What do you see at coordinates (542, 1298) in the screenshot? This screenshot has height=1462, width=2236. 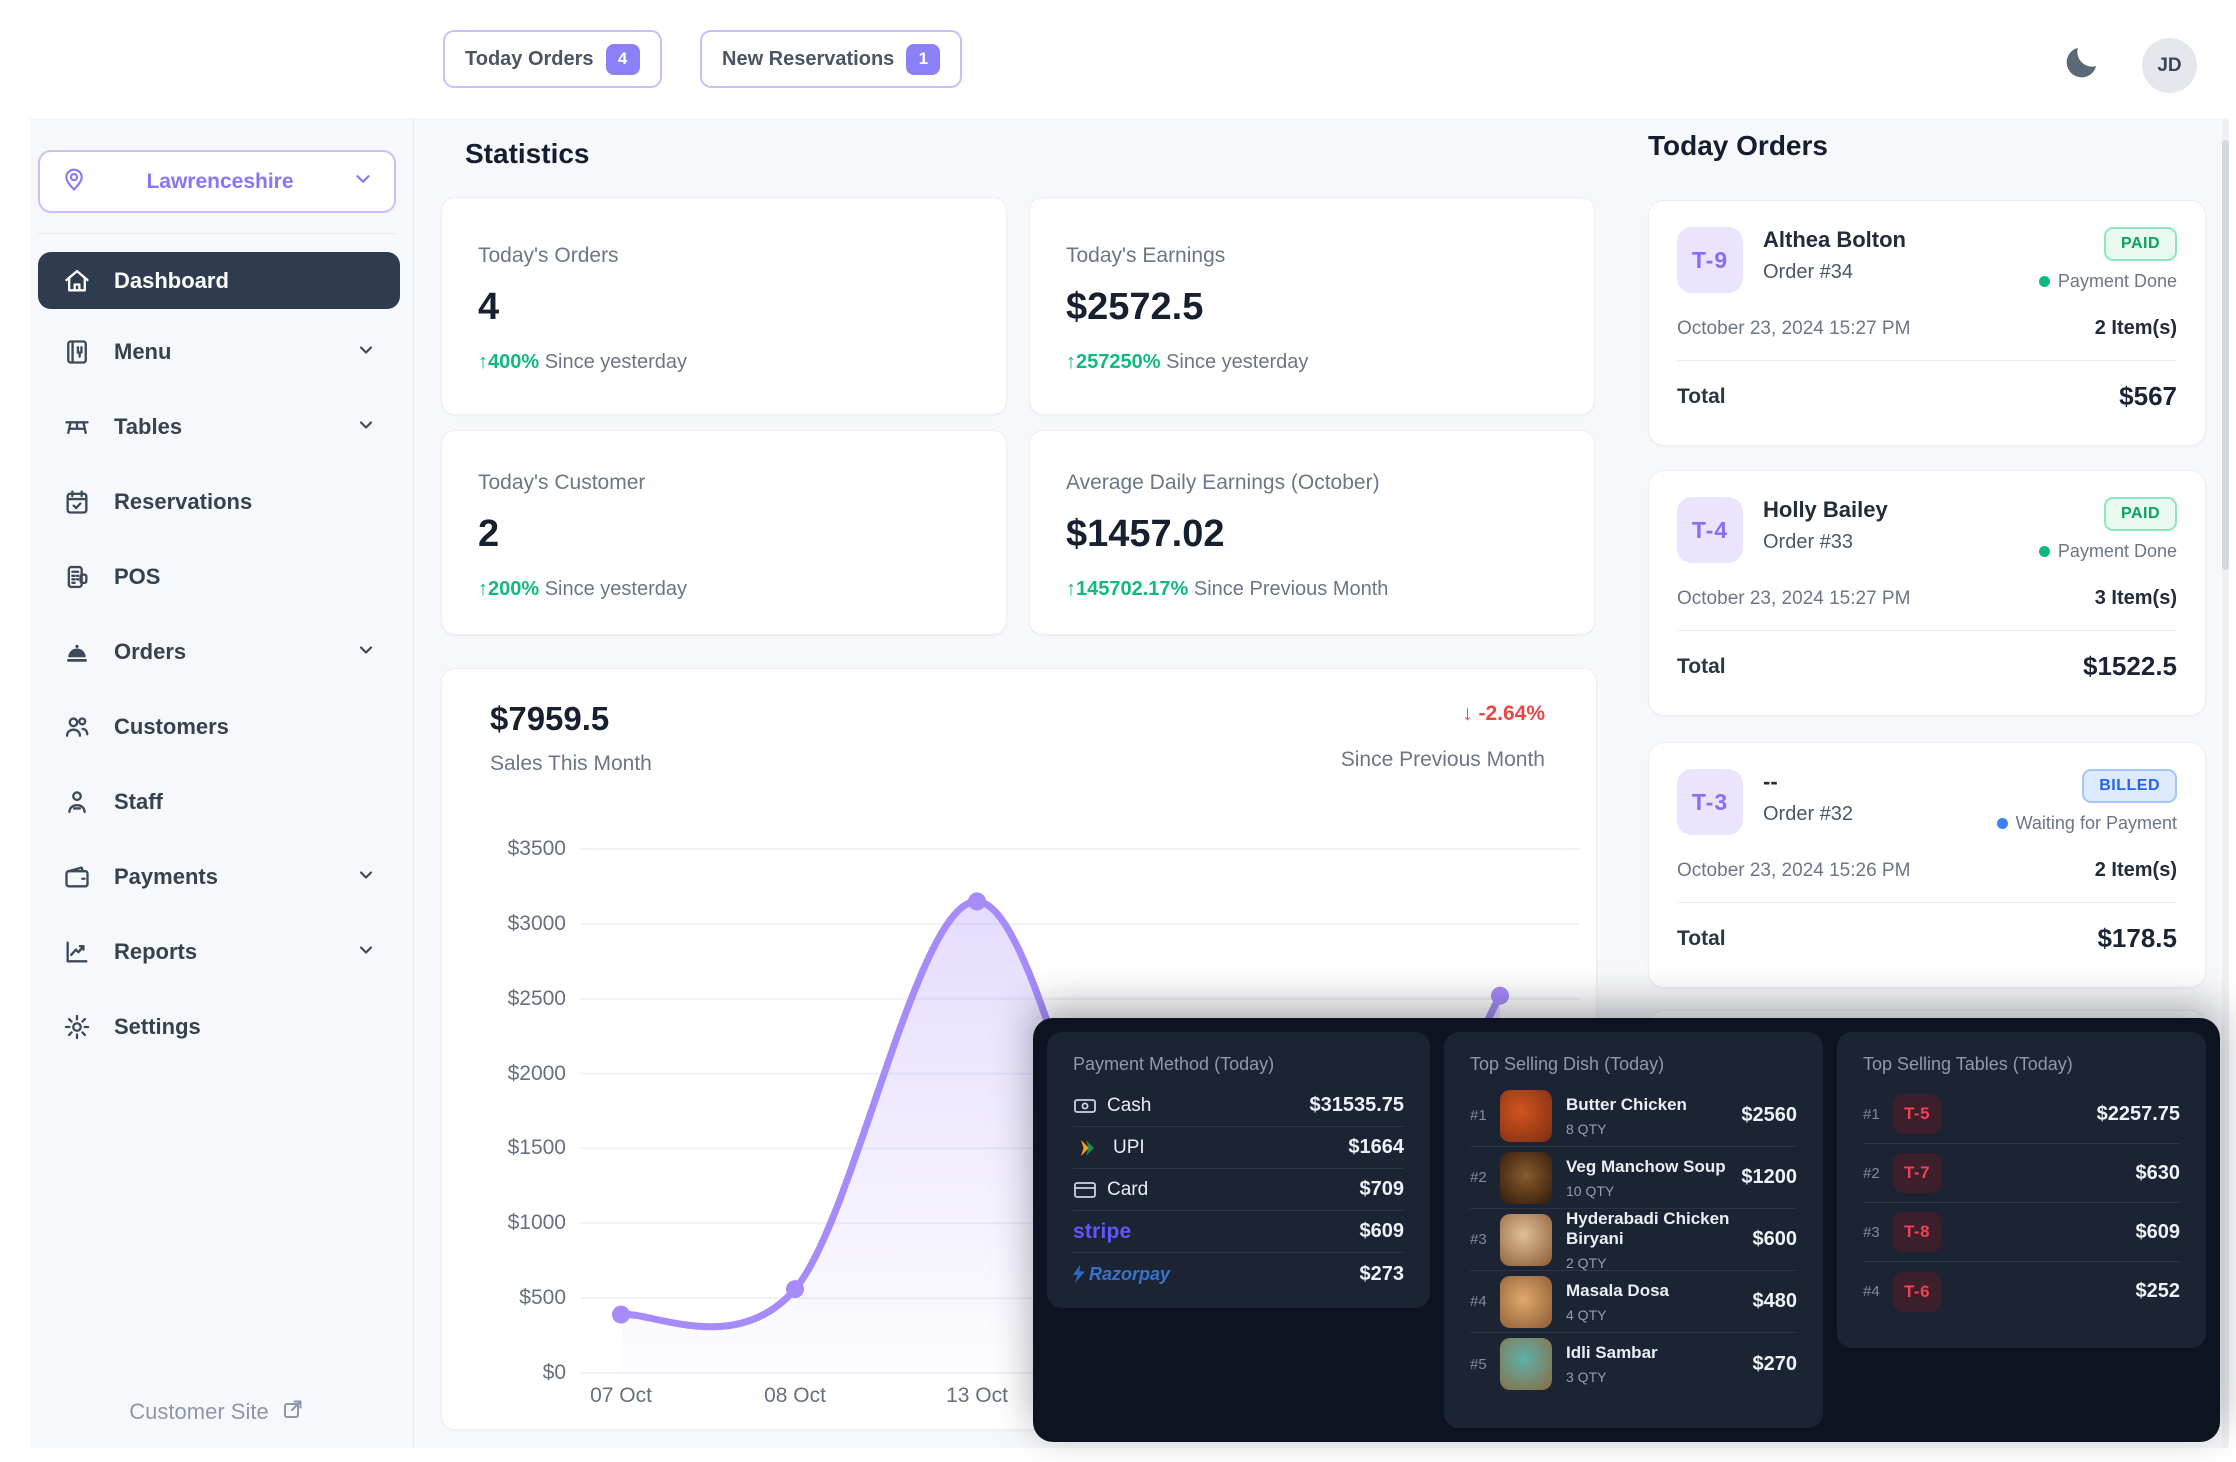 I see `y-tick: $500` at bounding box center [542, 1298].